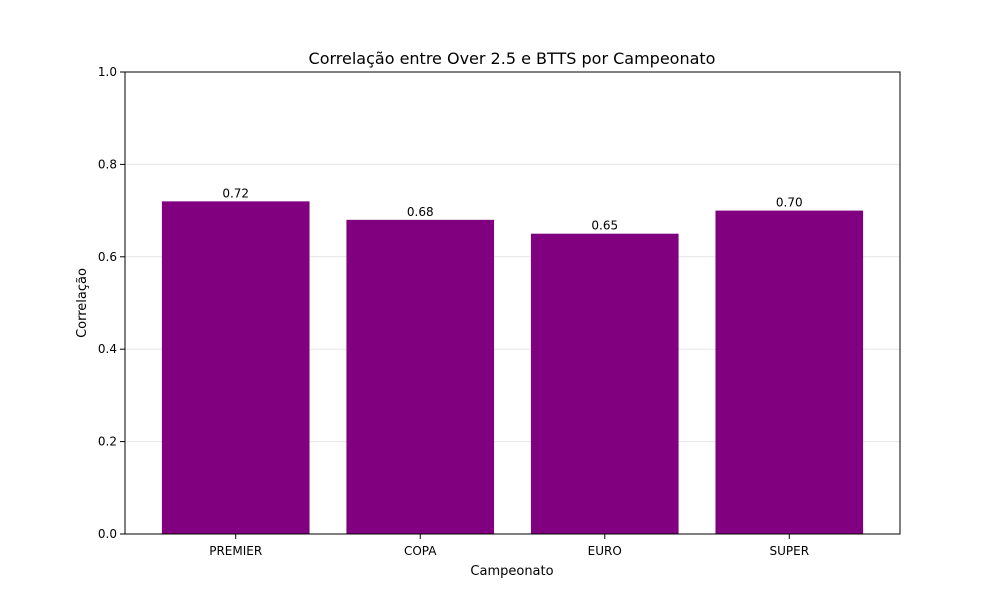  What do you see at coordinates (512, 209) in the screenshot?
I see `bar-value-labels: 0.72 0.68 0.65 0.70` at bounding box center [512, 209].